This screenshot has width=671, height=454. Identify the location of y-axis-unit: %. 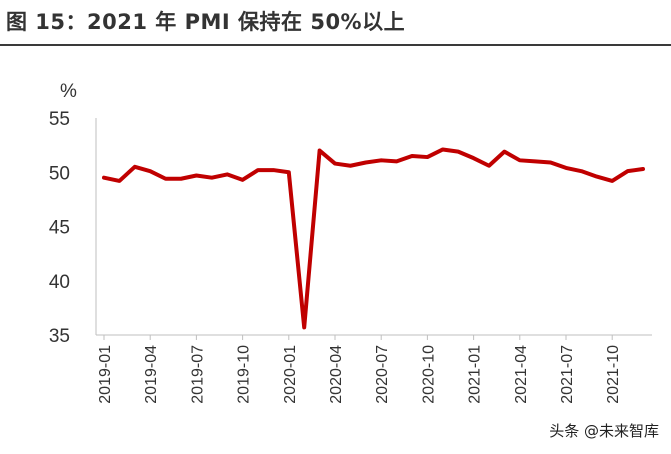
(68, 91).